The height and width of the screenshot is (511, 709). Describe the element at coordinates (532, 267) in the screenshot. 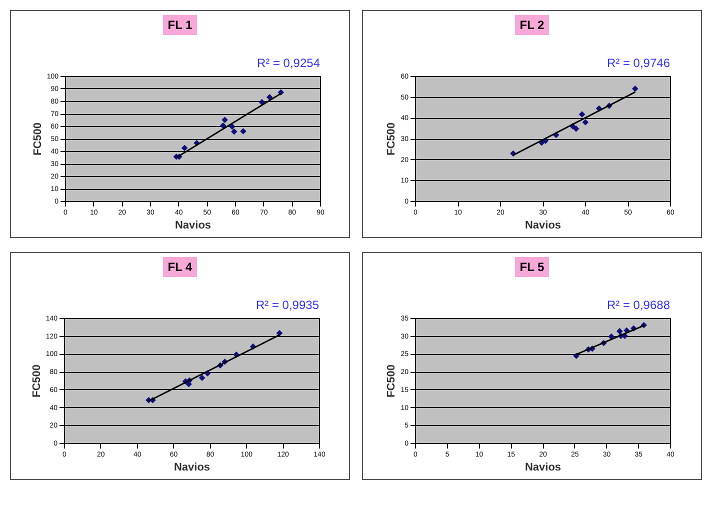

I see `chart-title: FL 5` at that location.